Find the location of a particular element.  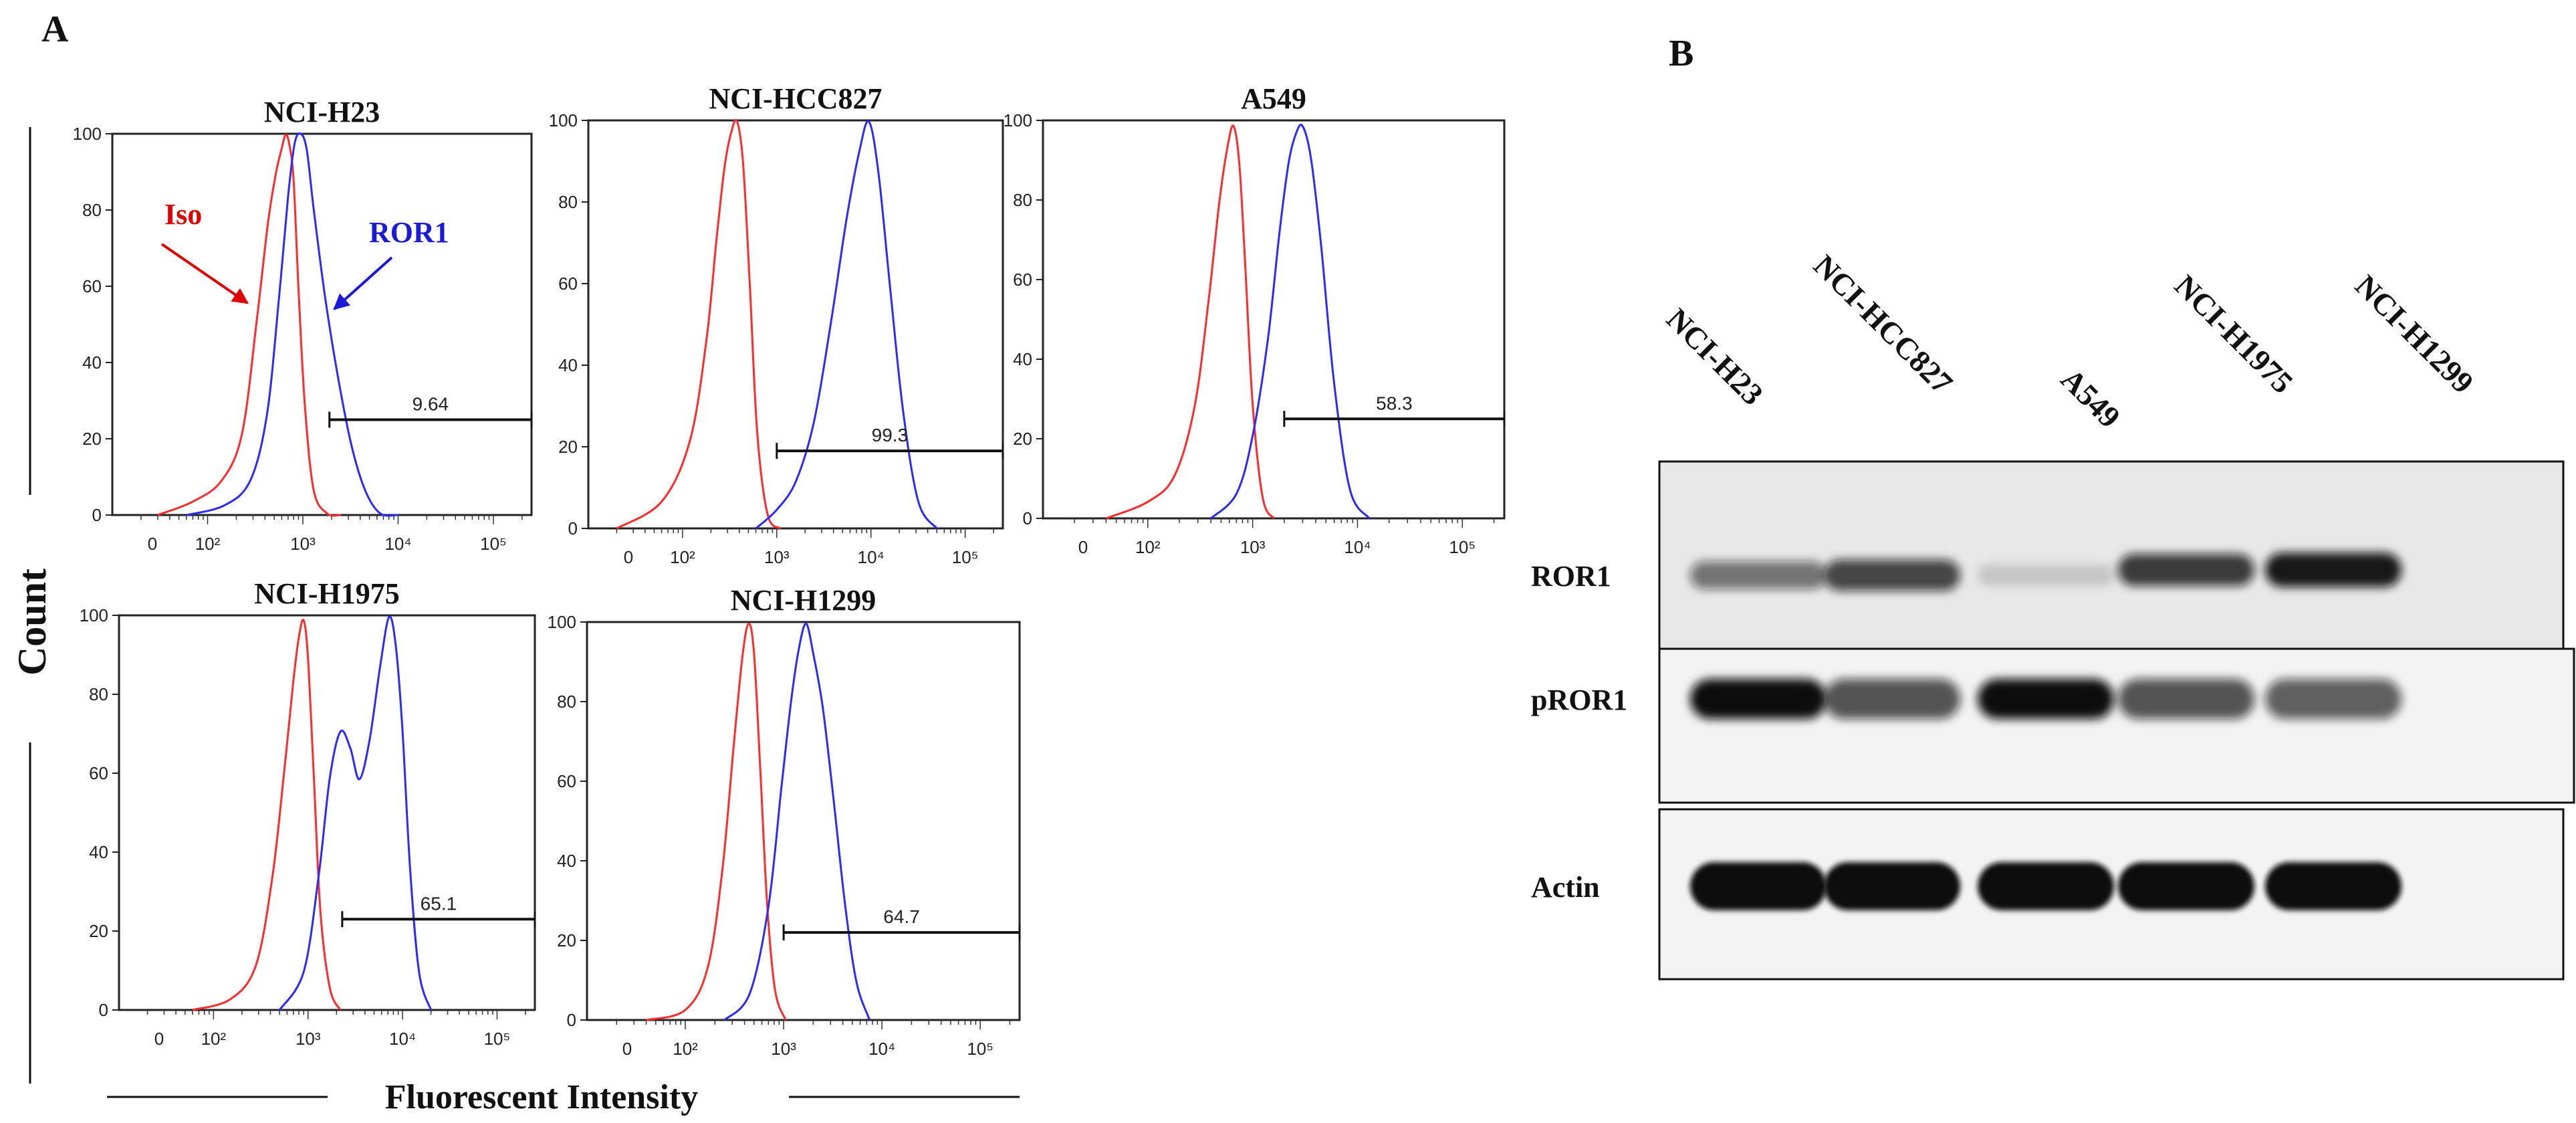

histogram-title: NCI-HCC827 is located at coordinates (795, 98).